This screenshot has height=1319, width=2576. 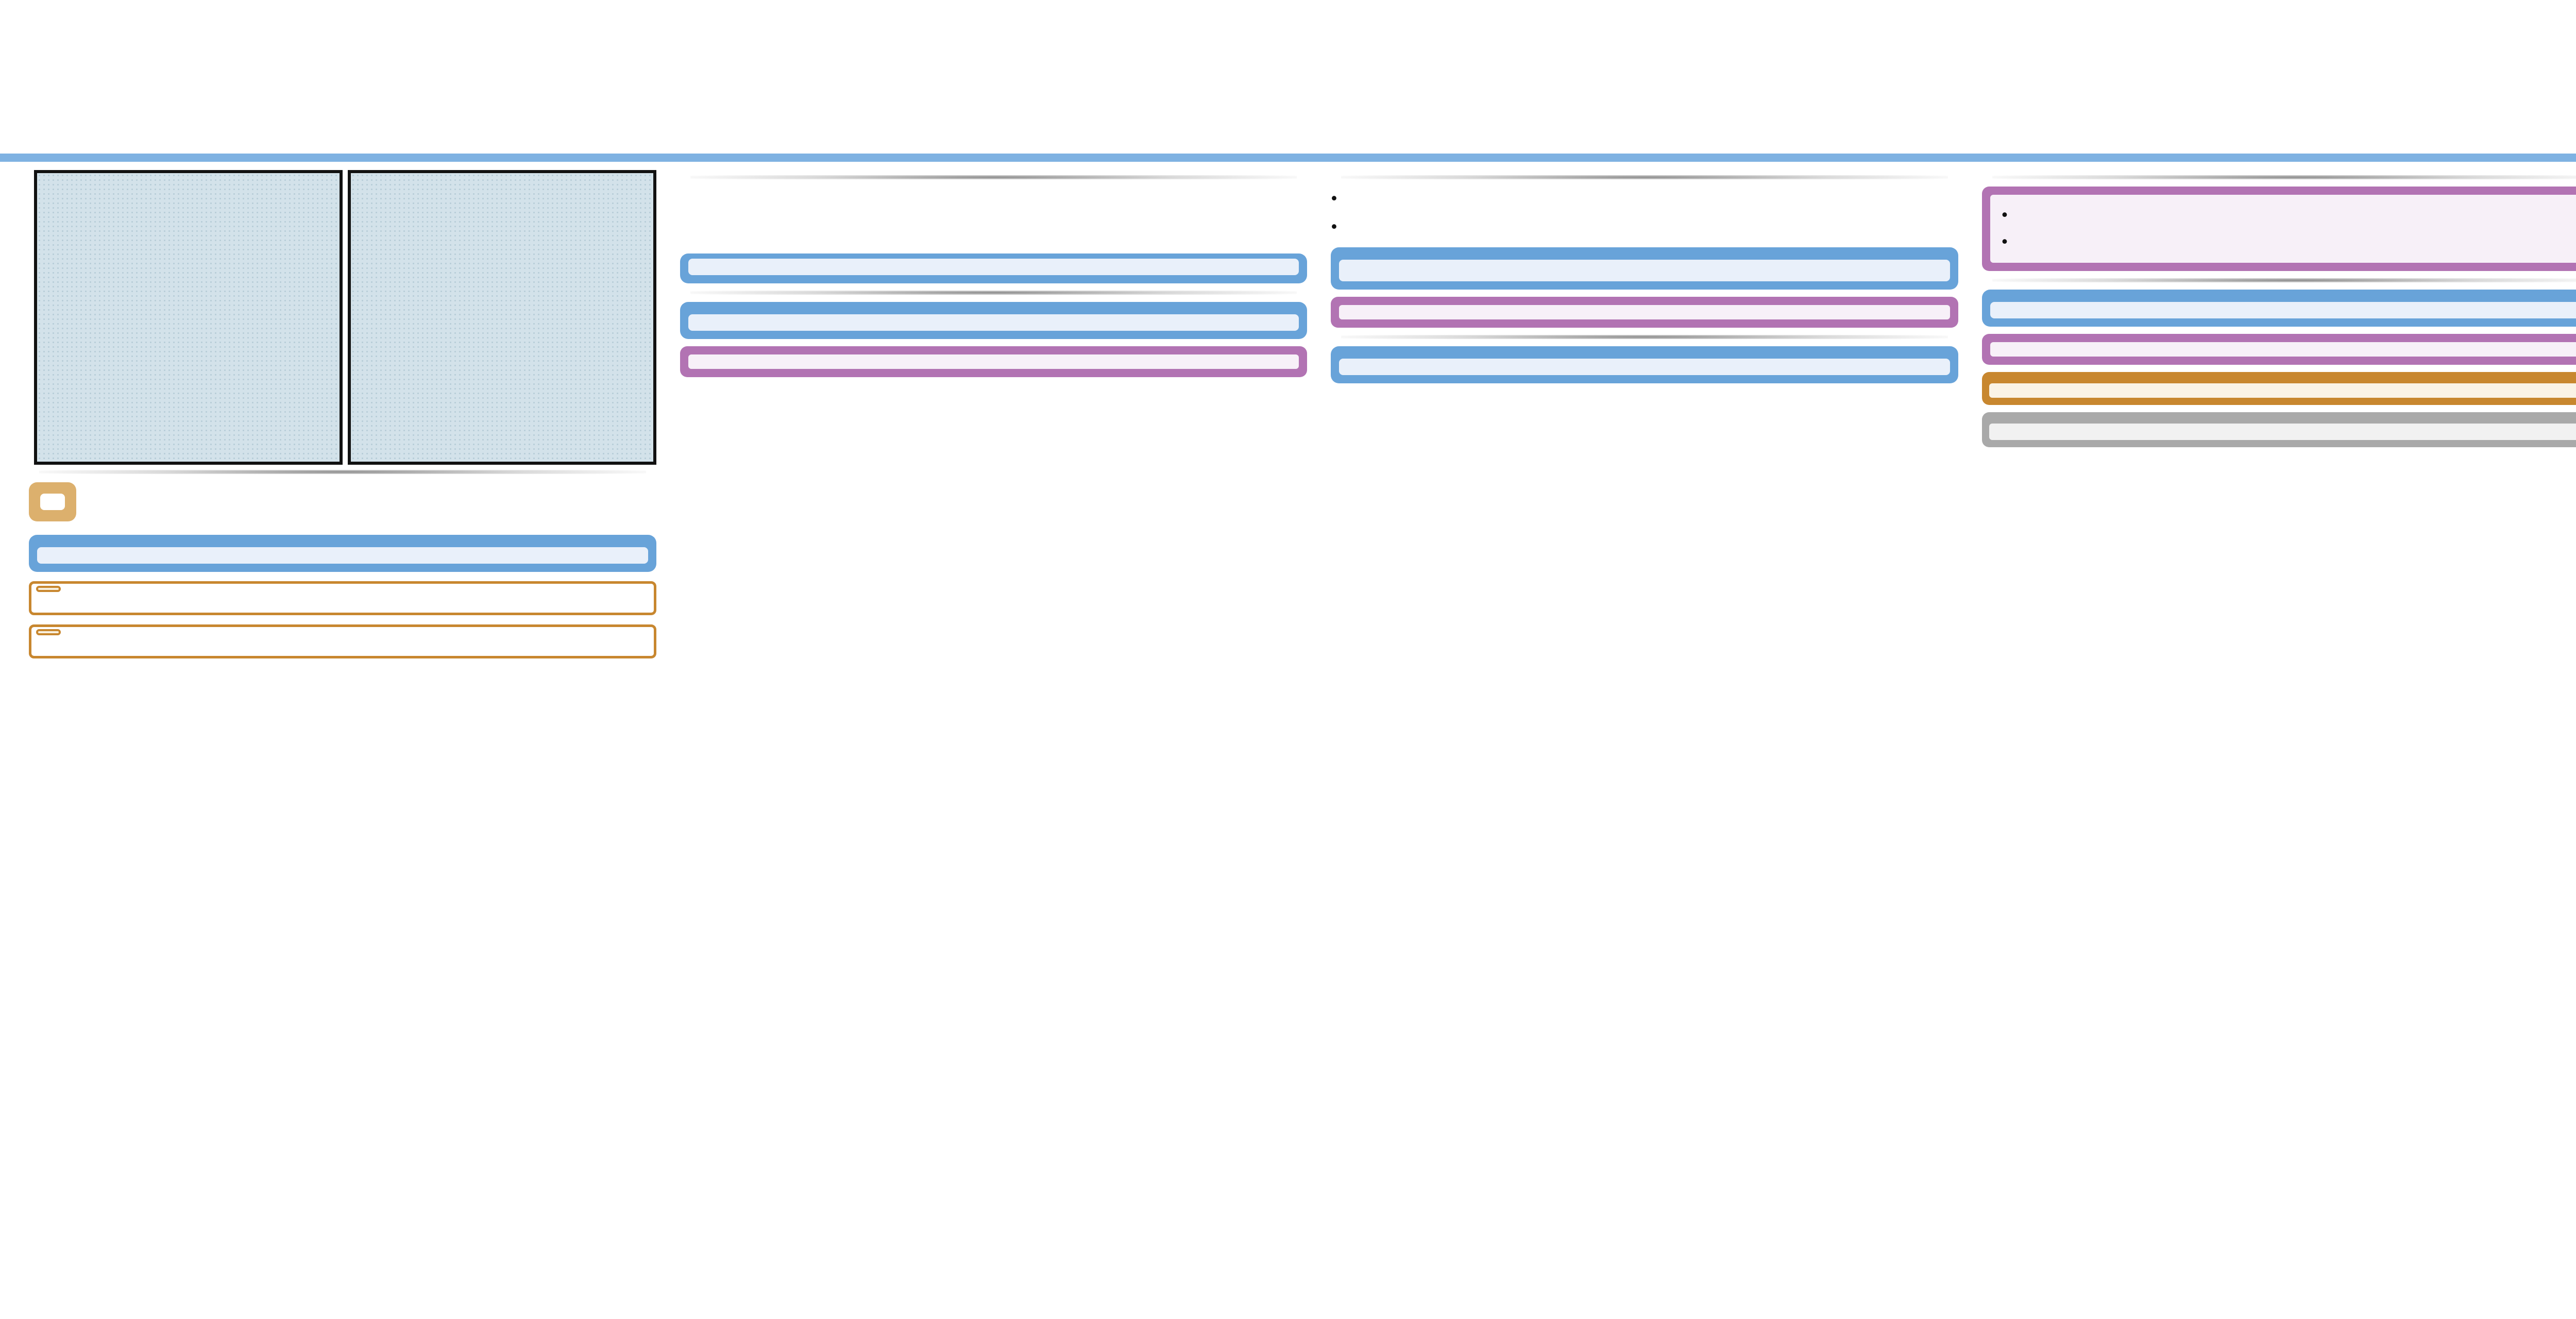 What do you see at coordinates (48, 589) in the screenshot?
I see `mv-title` at bounding box center [48, 589].